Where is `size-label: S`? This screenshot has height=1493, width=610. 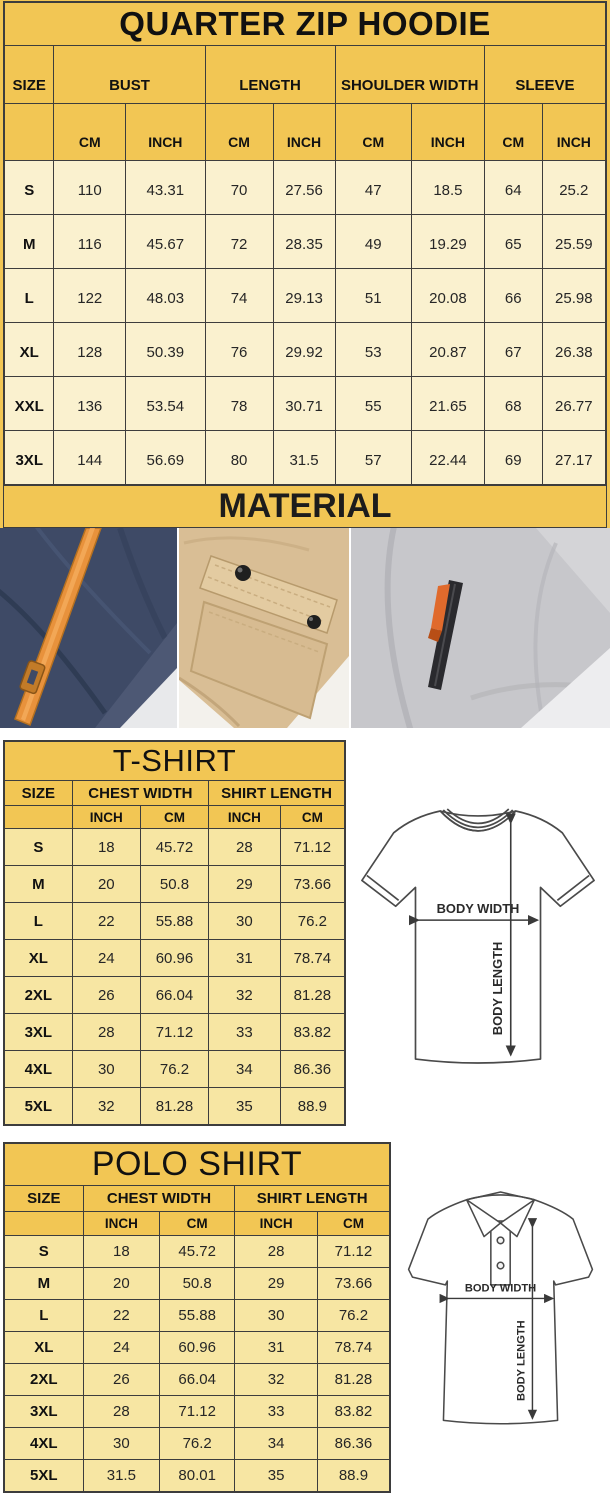 size-label: S is located at coordinates (43, 1251).